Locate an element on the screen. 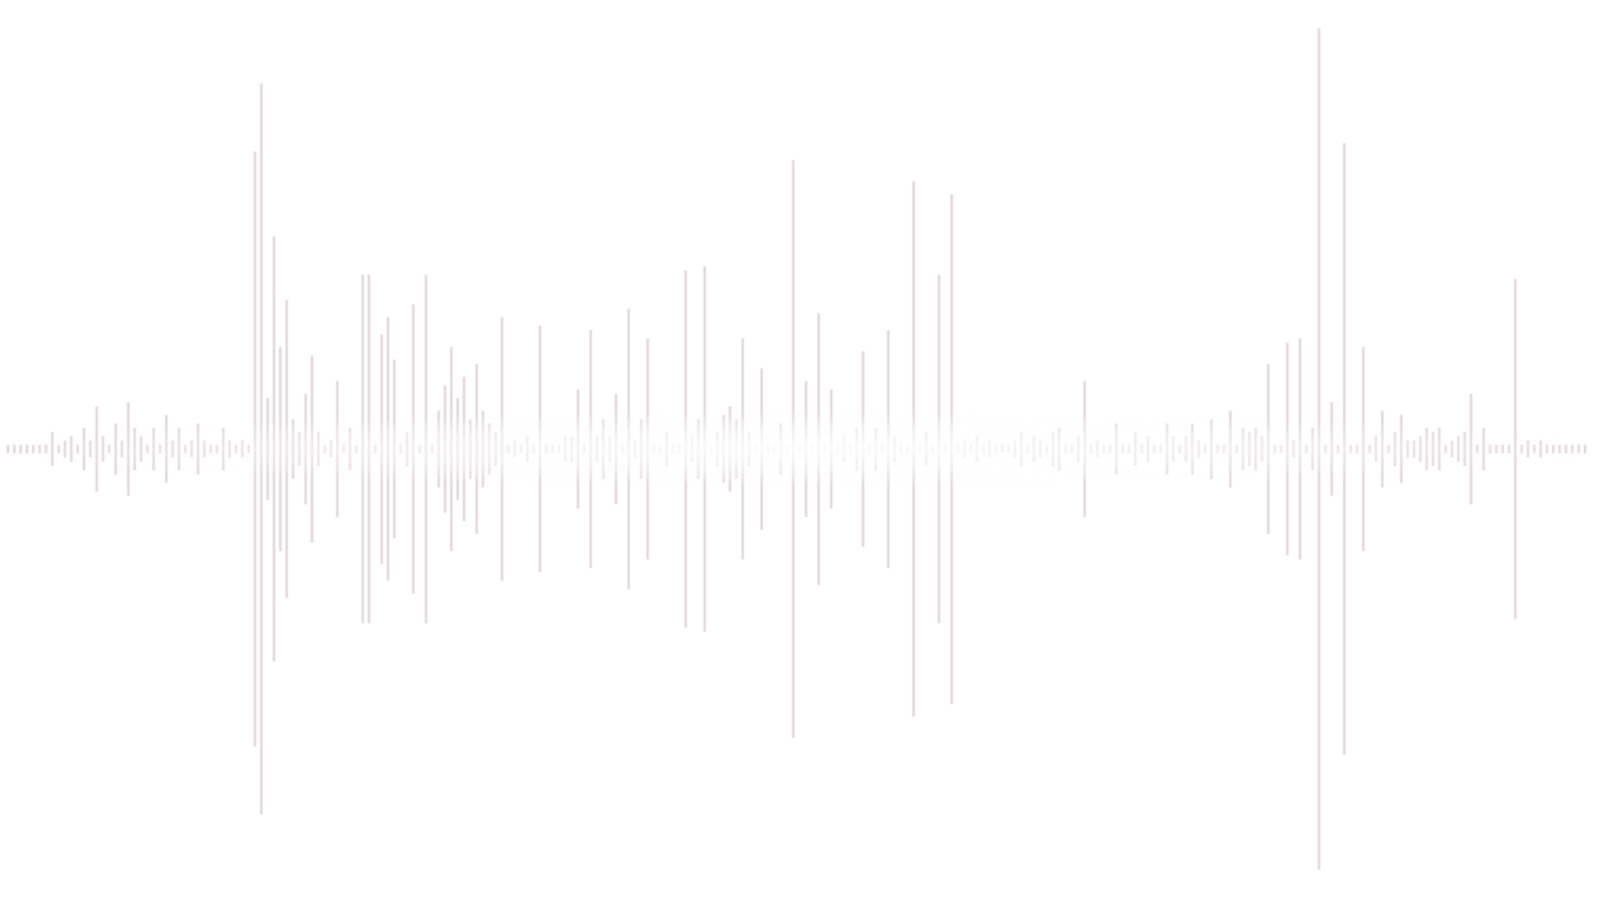 The image size is (1617, 908). center-glow is located at coordinates (808, 449).